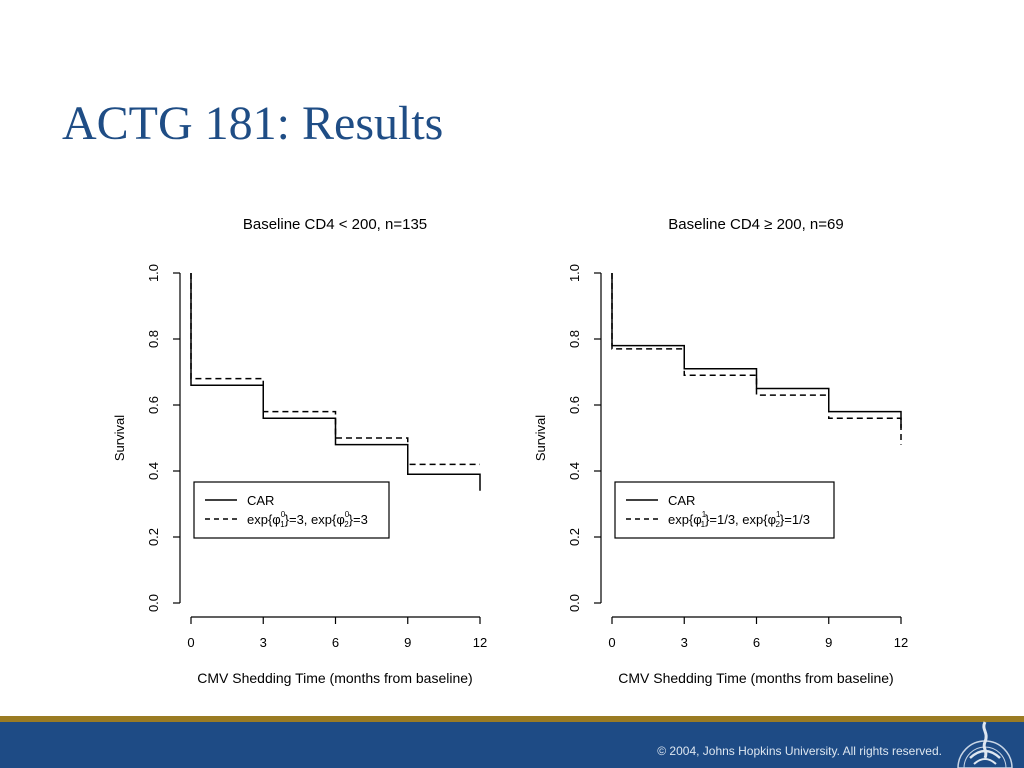  I want to click on university-seal-icon, so click(985, 744).